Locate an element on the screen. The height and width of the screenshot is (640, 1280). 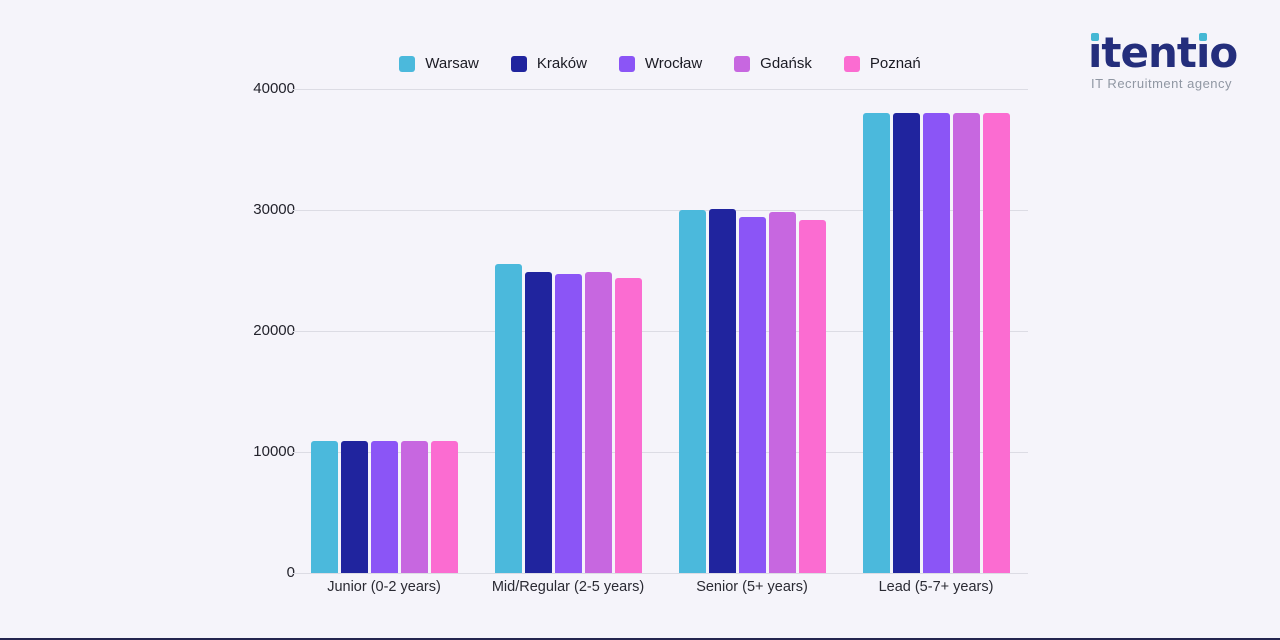
bar-poznan-mid-regular-2-5-years is located at coordinates (628, 425).